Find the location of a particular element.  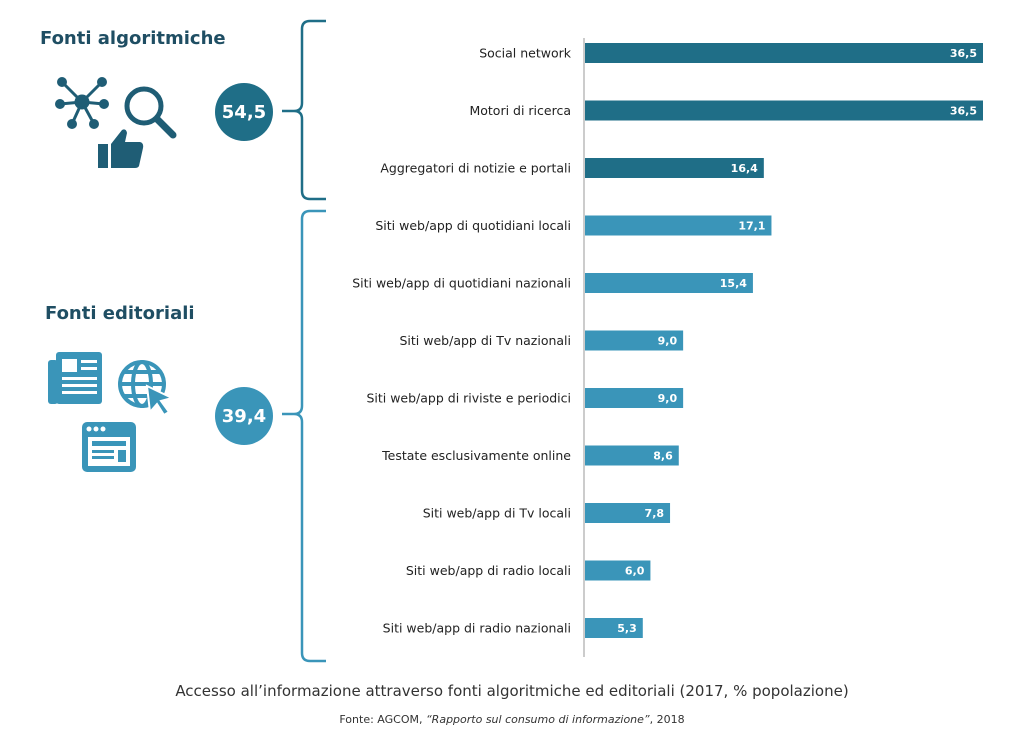

value-label-7: 8,6 is located at coordinates (663, 456).